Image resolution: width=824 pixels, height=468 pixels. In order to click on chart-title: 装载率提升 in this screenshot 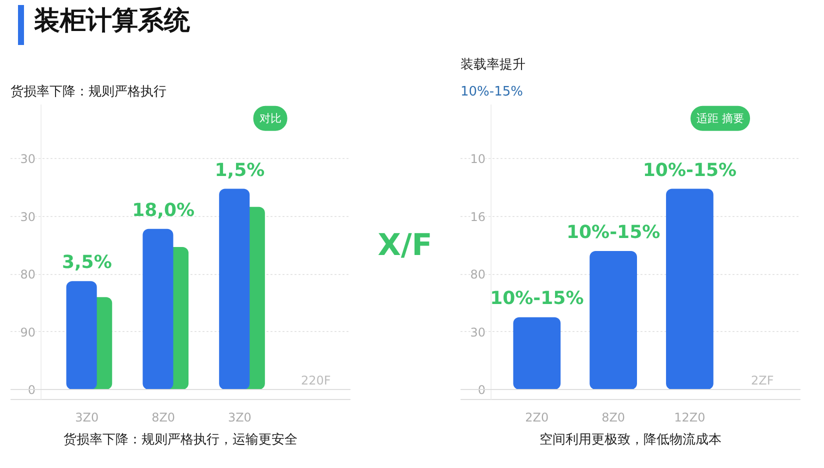, I will do `click(493, 64)`.